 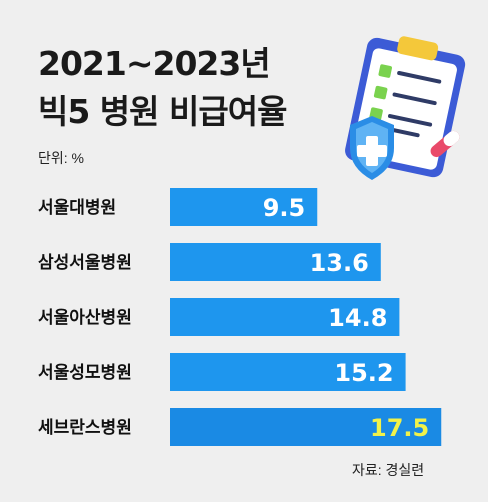 What do you see at coordinates (85, 372) in the screenshot?
I see `category-label-3: 서울성모병원` at bounding box center [85, 372].